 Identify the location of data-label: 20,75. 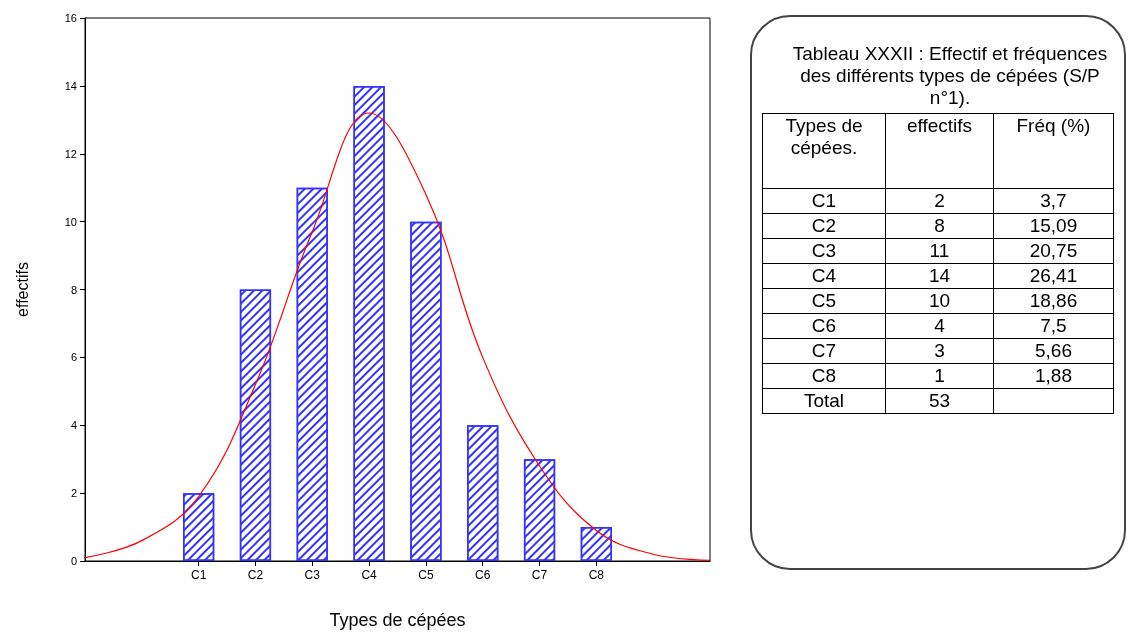
(1053, 251).